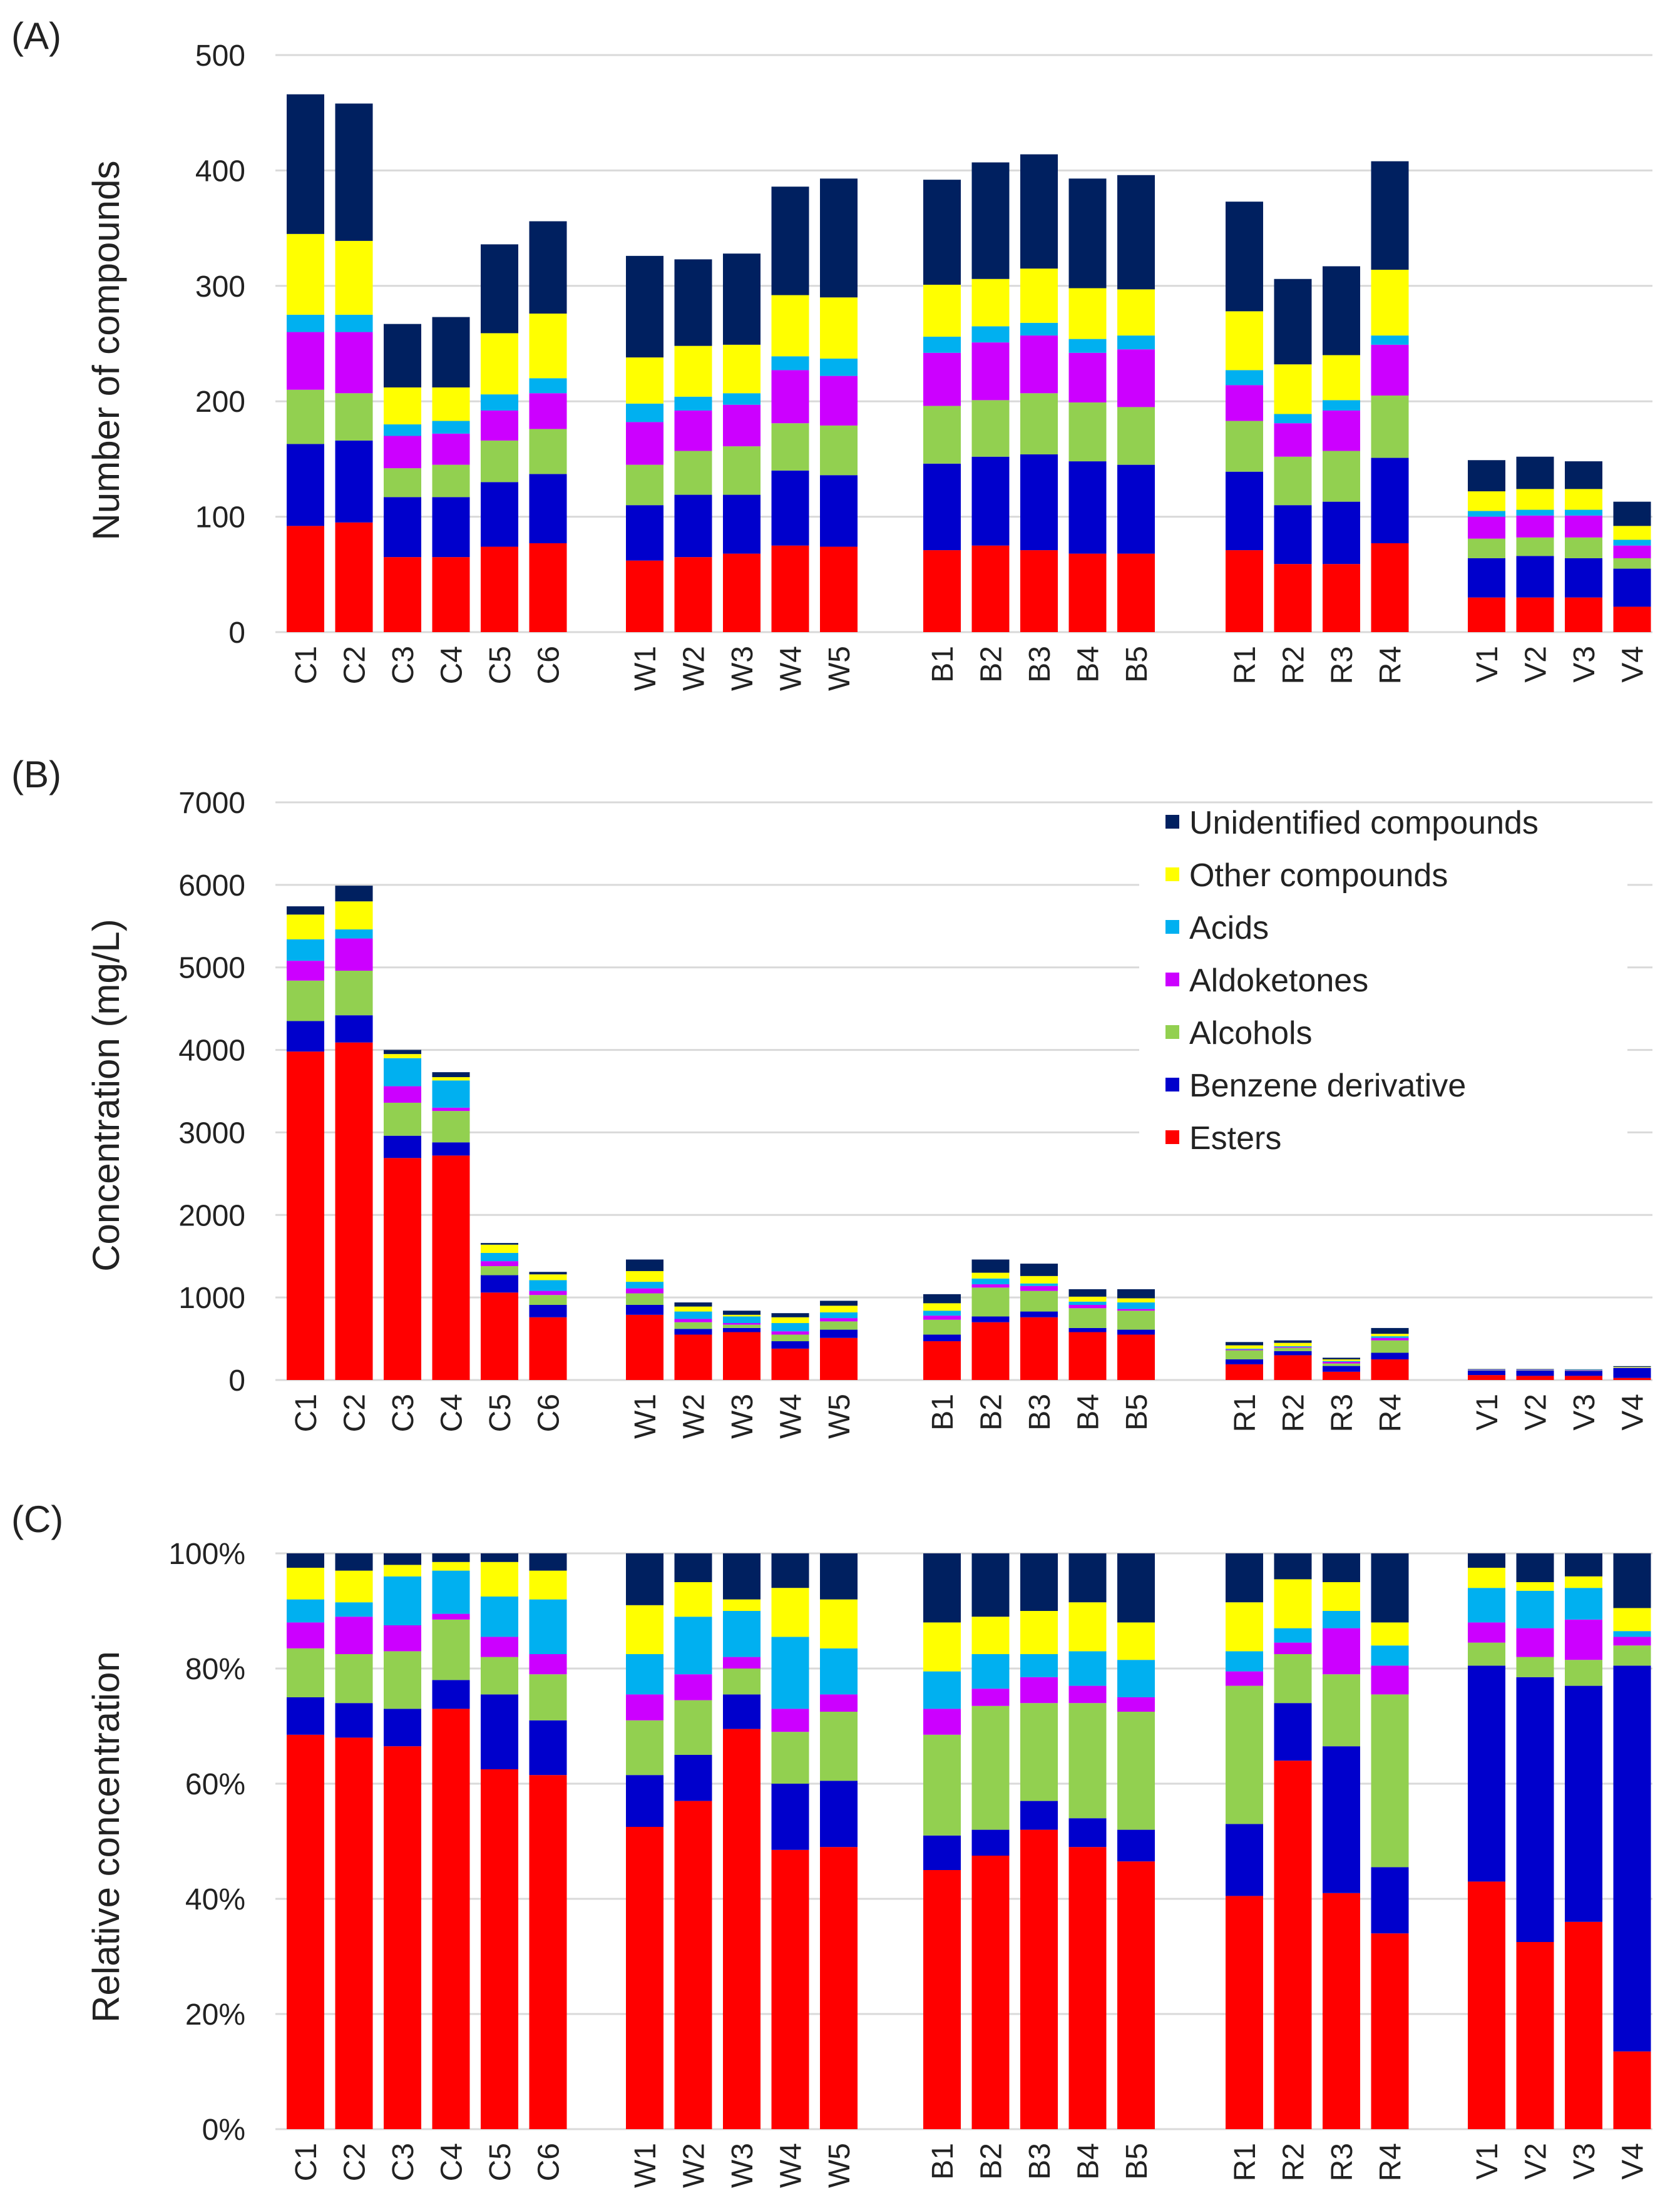 The width and height of the screenshot is (1680, 2208). Describe the element at coordinates (1536, 2161) in the screenshot. I see `x-tick-label-v2: V2` at that location.